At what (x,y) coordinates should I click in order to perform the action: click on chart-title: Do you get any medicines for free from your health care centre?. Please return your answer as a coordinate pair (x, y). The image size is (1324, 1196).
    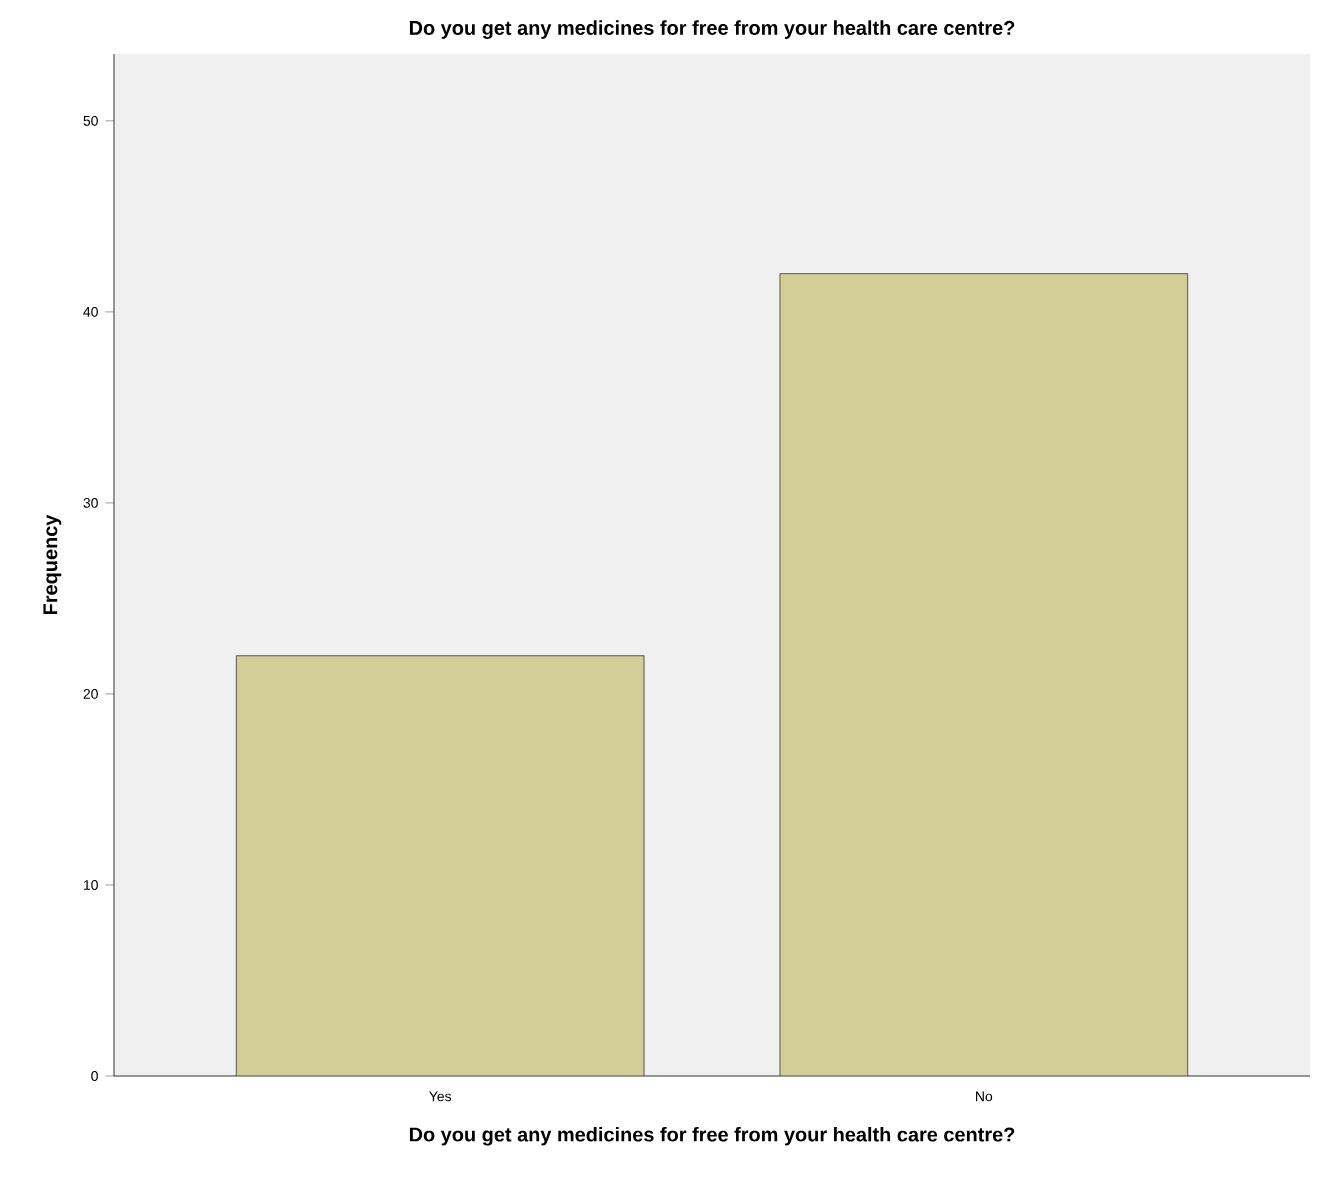
    Looking at the image, I should click on (712, 29).